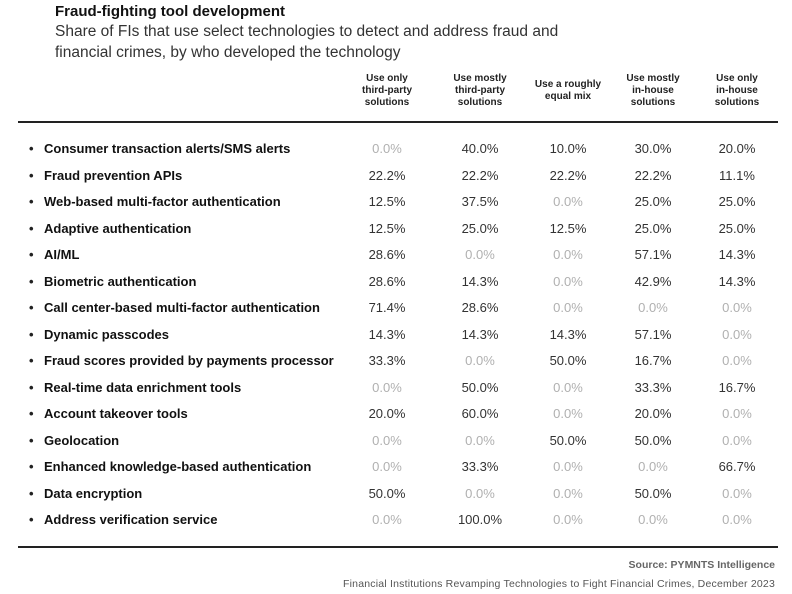  Describe the element at coordinates (107, 334) in the screenshot. I see `row-label: Dynamic passcodes` at that location.